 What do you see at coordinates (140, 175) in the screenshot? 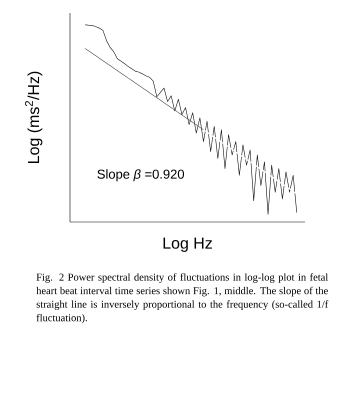
I see `annotation: Slope β =0.920` at bounding box center [140, 175].